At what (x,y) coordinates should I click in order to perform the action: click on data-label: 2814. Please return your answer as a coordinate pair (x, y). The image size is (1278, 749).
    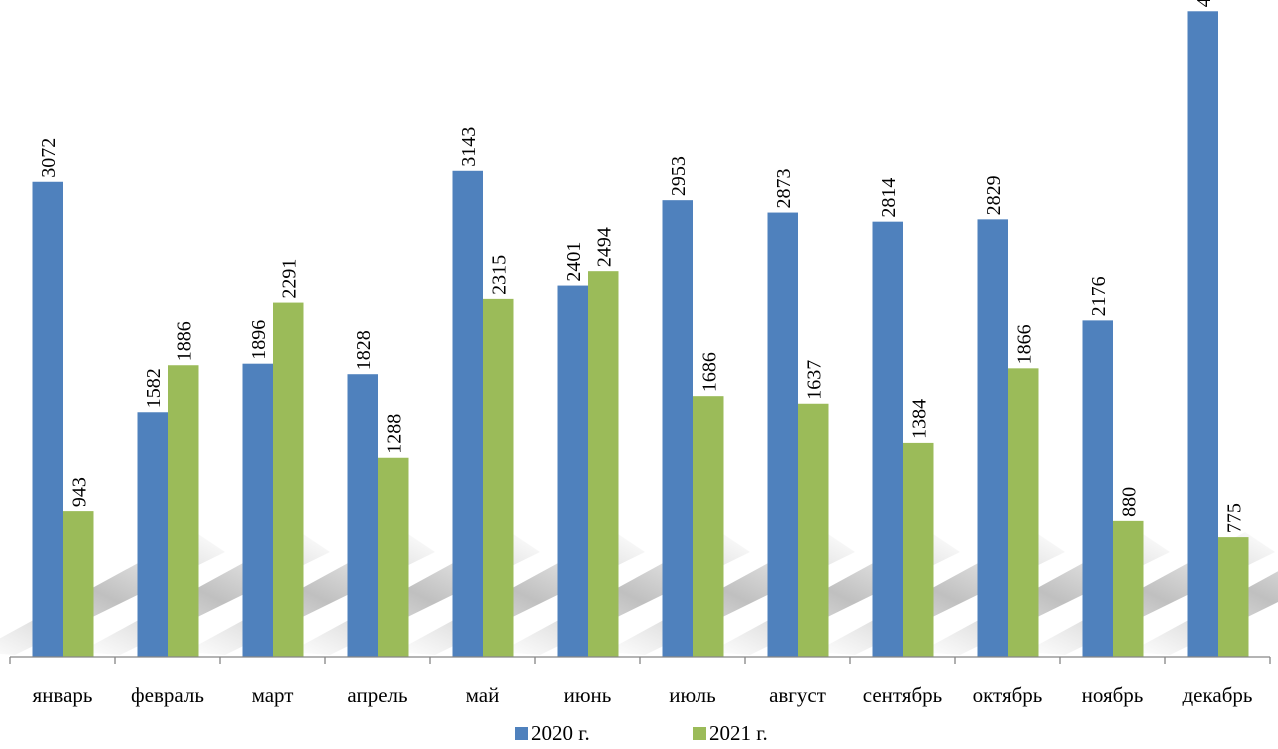
    Looking at the image, I should click on (889, 198).